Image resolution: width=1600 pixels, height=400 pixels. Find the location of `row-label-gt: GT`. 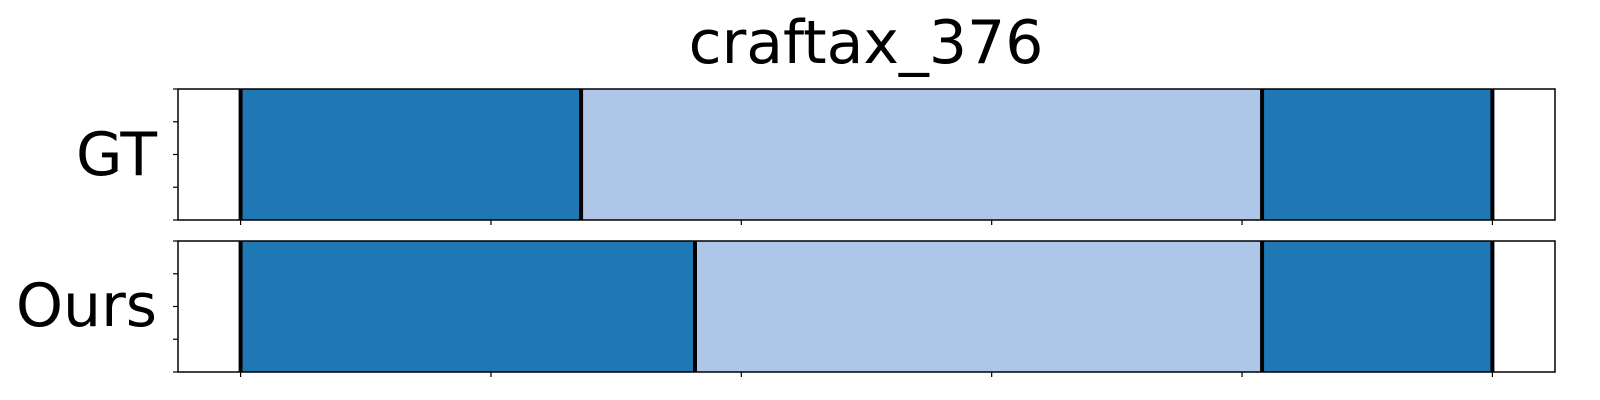

row-label-gt: GT is located at coordinates (116, 155).